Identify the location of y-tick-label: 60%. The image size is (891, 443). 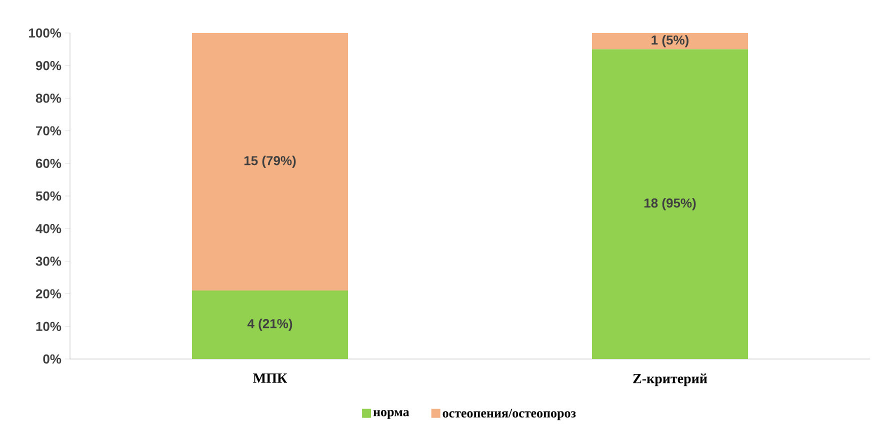
(49, 163).